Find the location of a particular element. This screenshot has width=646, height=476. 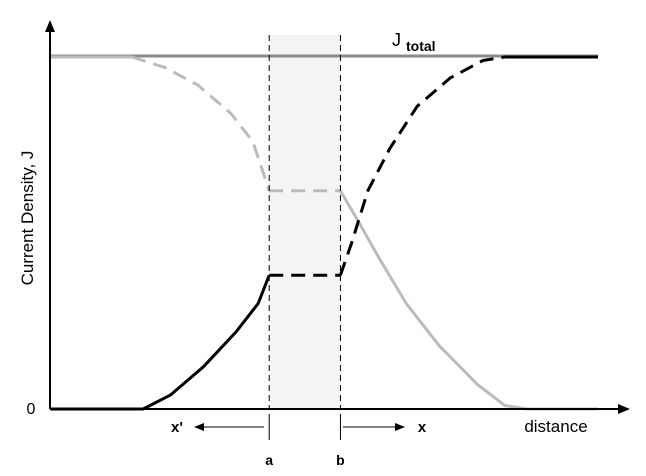

total-label-base: J is located at coordinates (396, 40).